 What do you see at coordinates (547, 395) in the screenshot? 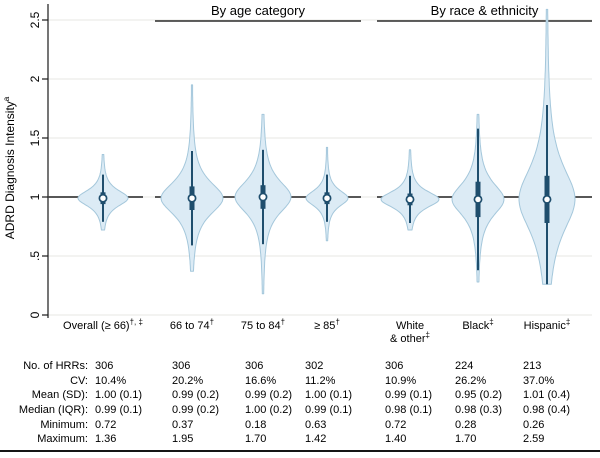
I see `table-cell: 1.01 (0.4)` at bounding box center [547, 395].